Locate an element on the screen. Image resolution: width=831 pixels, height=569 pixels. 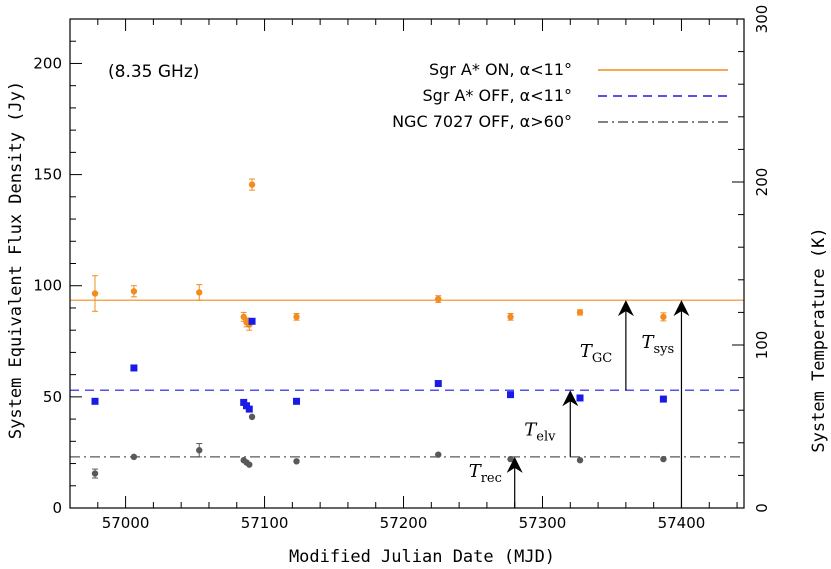
annot-label-GC: TGC is located at coordinates (596, 353).